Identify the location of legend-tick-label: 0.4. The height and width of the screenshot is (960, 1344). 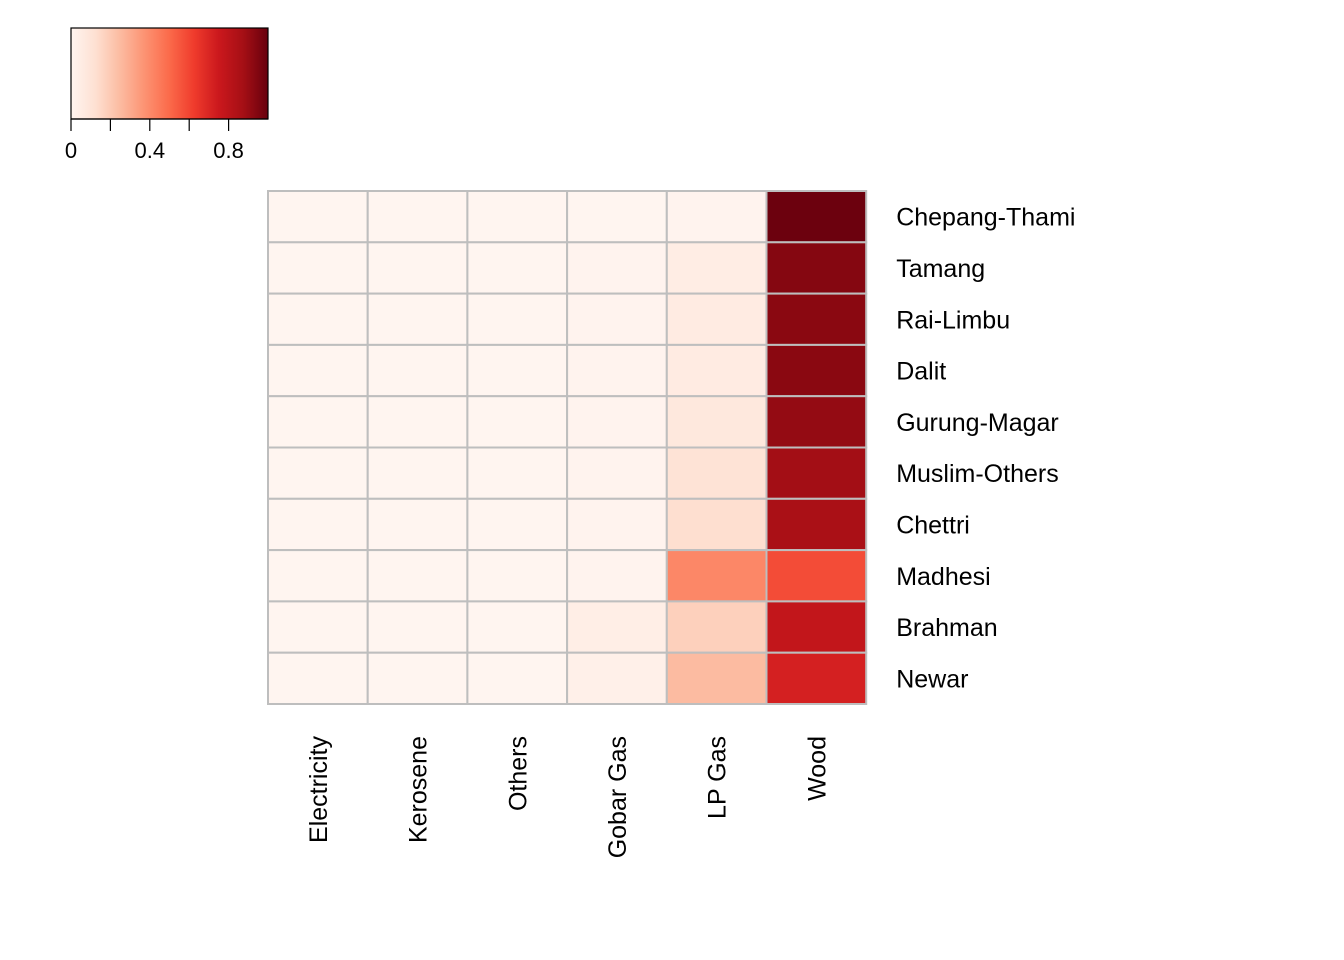
(150, 150).